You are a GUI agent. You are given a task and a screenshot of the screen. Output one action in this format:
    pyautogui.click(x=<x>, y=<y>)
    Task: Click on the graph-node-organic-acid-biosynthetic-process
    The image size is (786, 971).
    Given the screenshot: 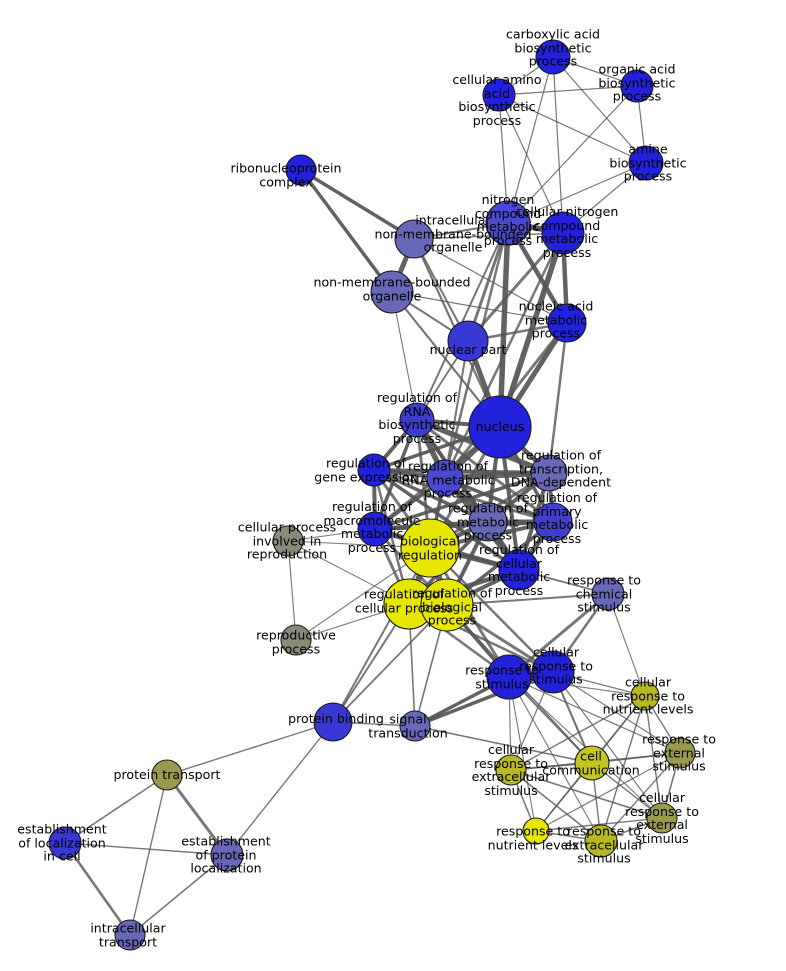 What is the action you would take?
    pyautogui.click(x=637, y=86)
    